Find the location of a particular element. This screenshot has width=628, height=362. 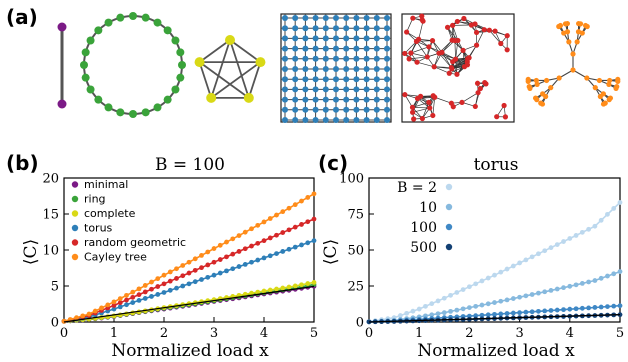

y-tick-label: 15 is located at coordinates (50, 215).